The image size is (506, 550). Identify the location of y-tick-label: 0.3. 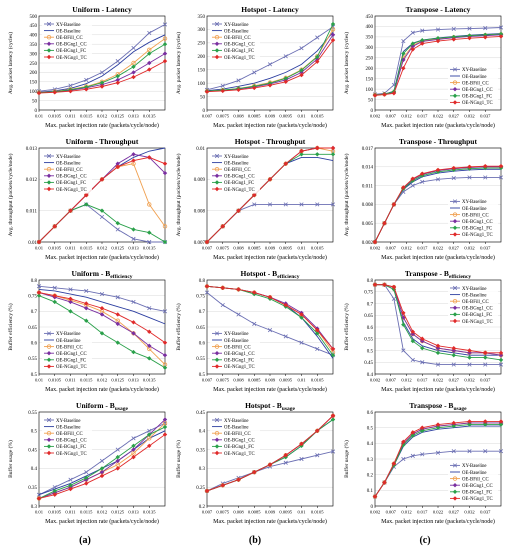
(370, 460).